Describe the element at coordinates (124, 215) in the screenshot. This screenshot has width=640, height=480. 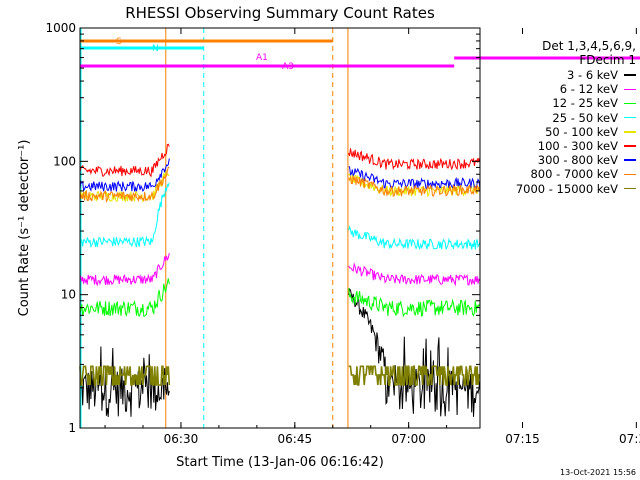
I see `series-line-25-50keV-seg1` at that location.